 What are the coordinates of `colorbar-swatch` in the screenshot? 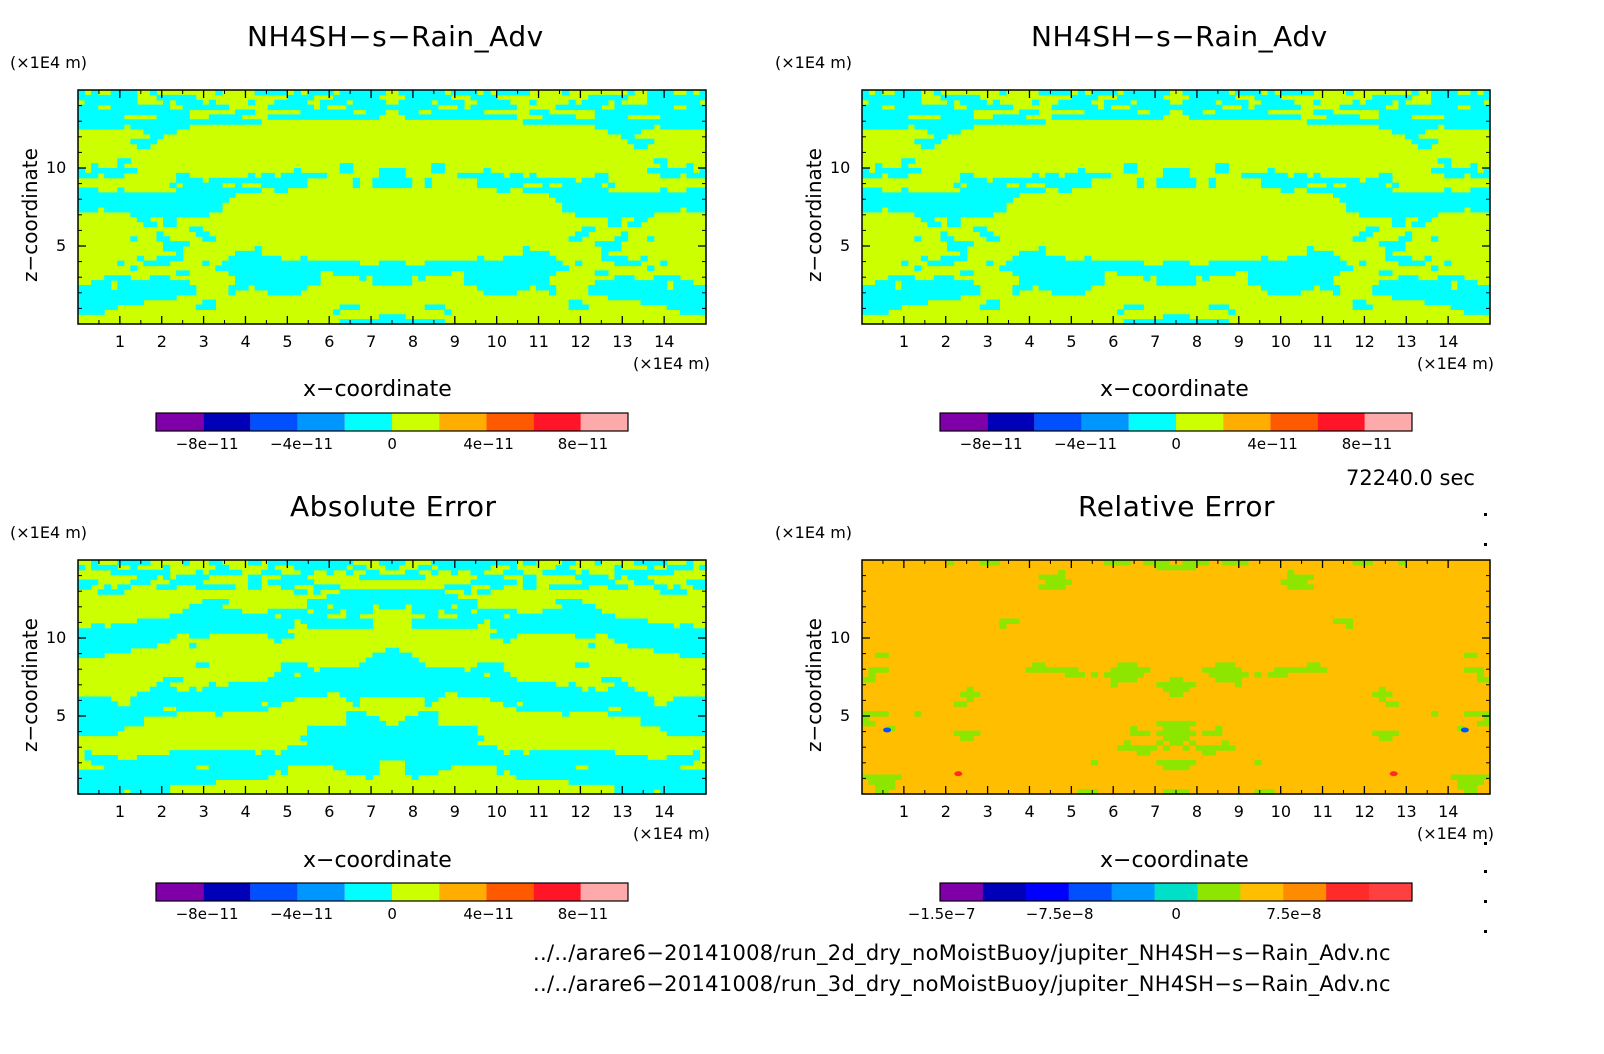 It's located at (1011, 422).